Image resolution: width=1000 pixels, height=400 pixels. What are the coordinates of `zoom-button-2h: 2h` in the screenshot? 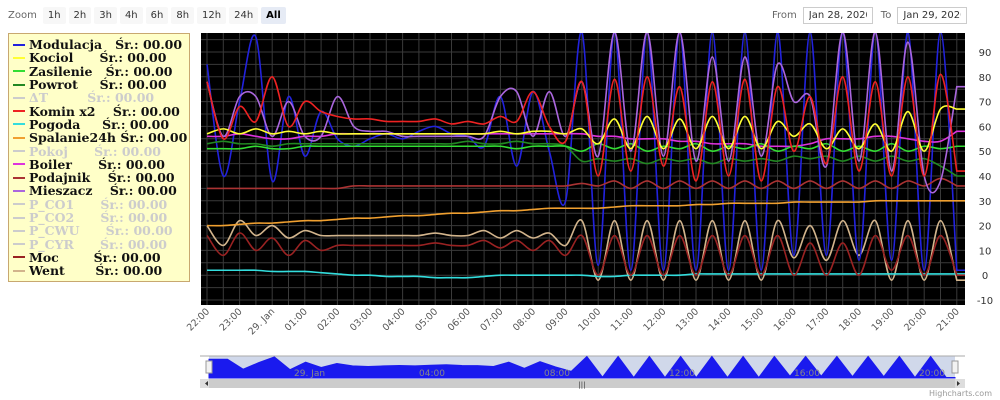 It's located at (80, 15).